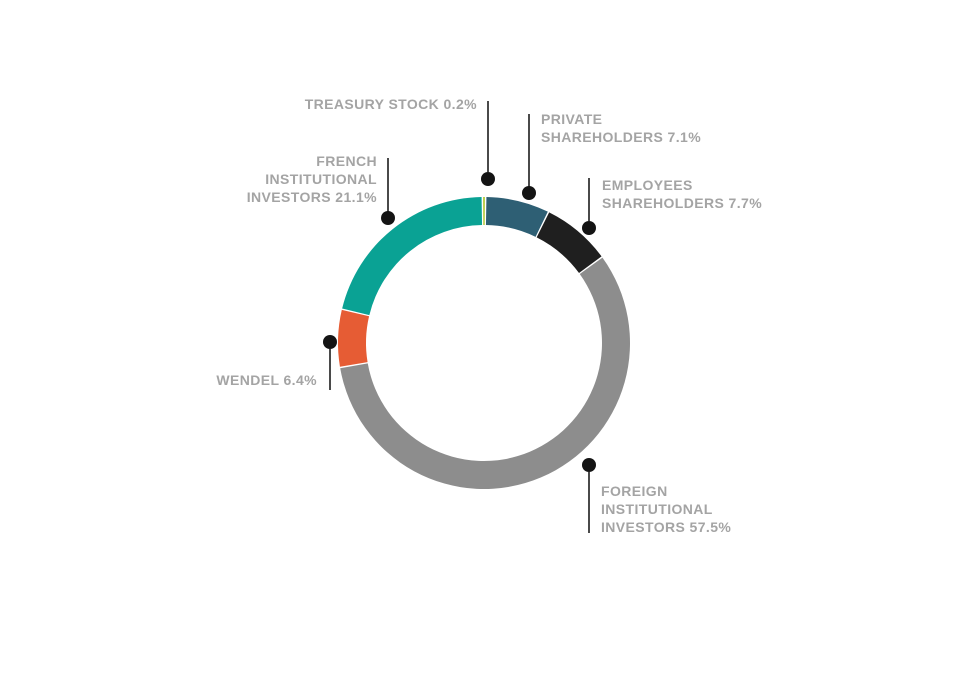 This screenshot has width=971, height=681. I want to click on private-shareholders-label: PRIVATE SHAREHOLDERS 7.1%, so click(621, 128).